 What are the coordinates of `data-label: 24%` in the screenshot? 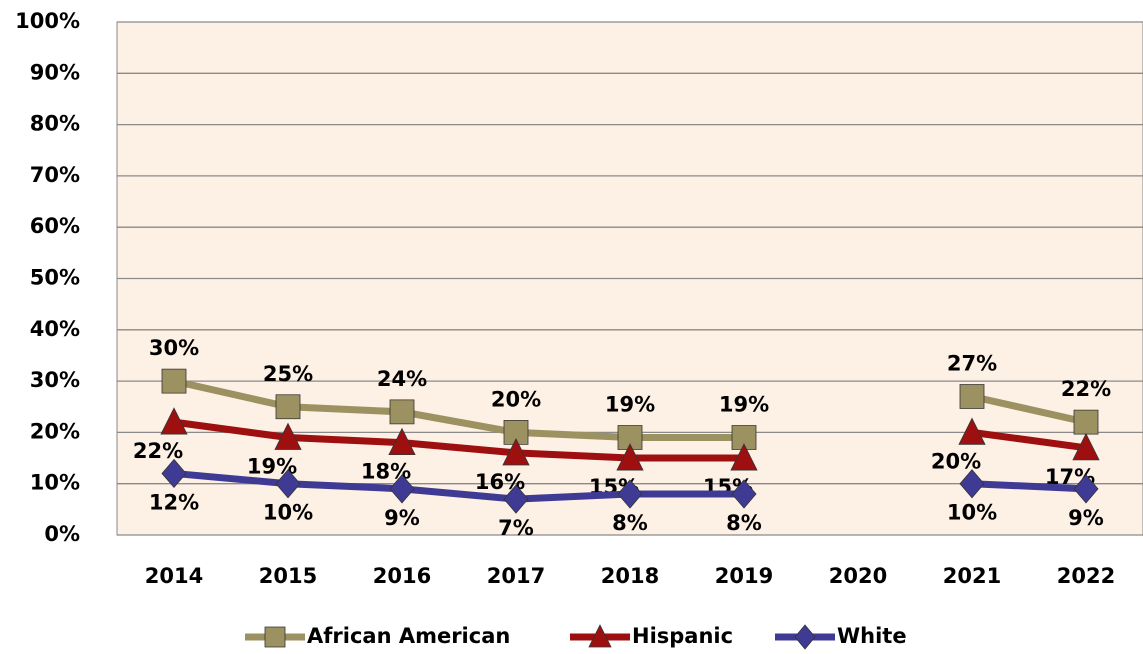 It's located at (402, 379).